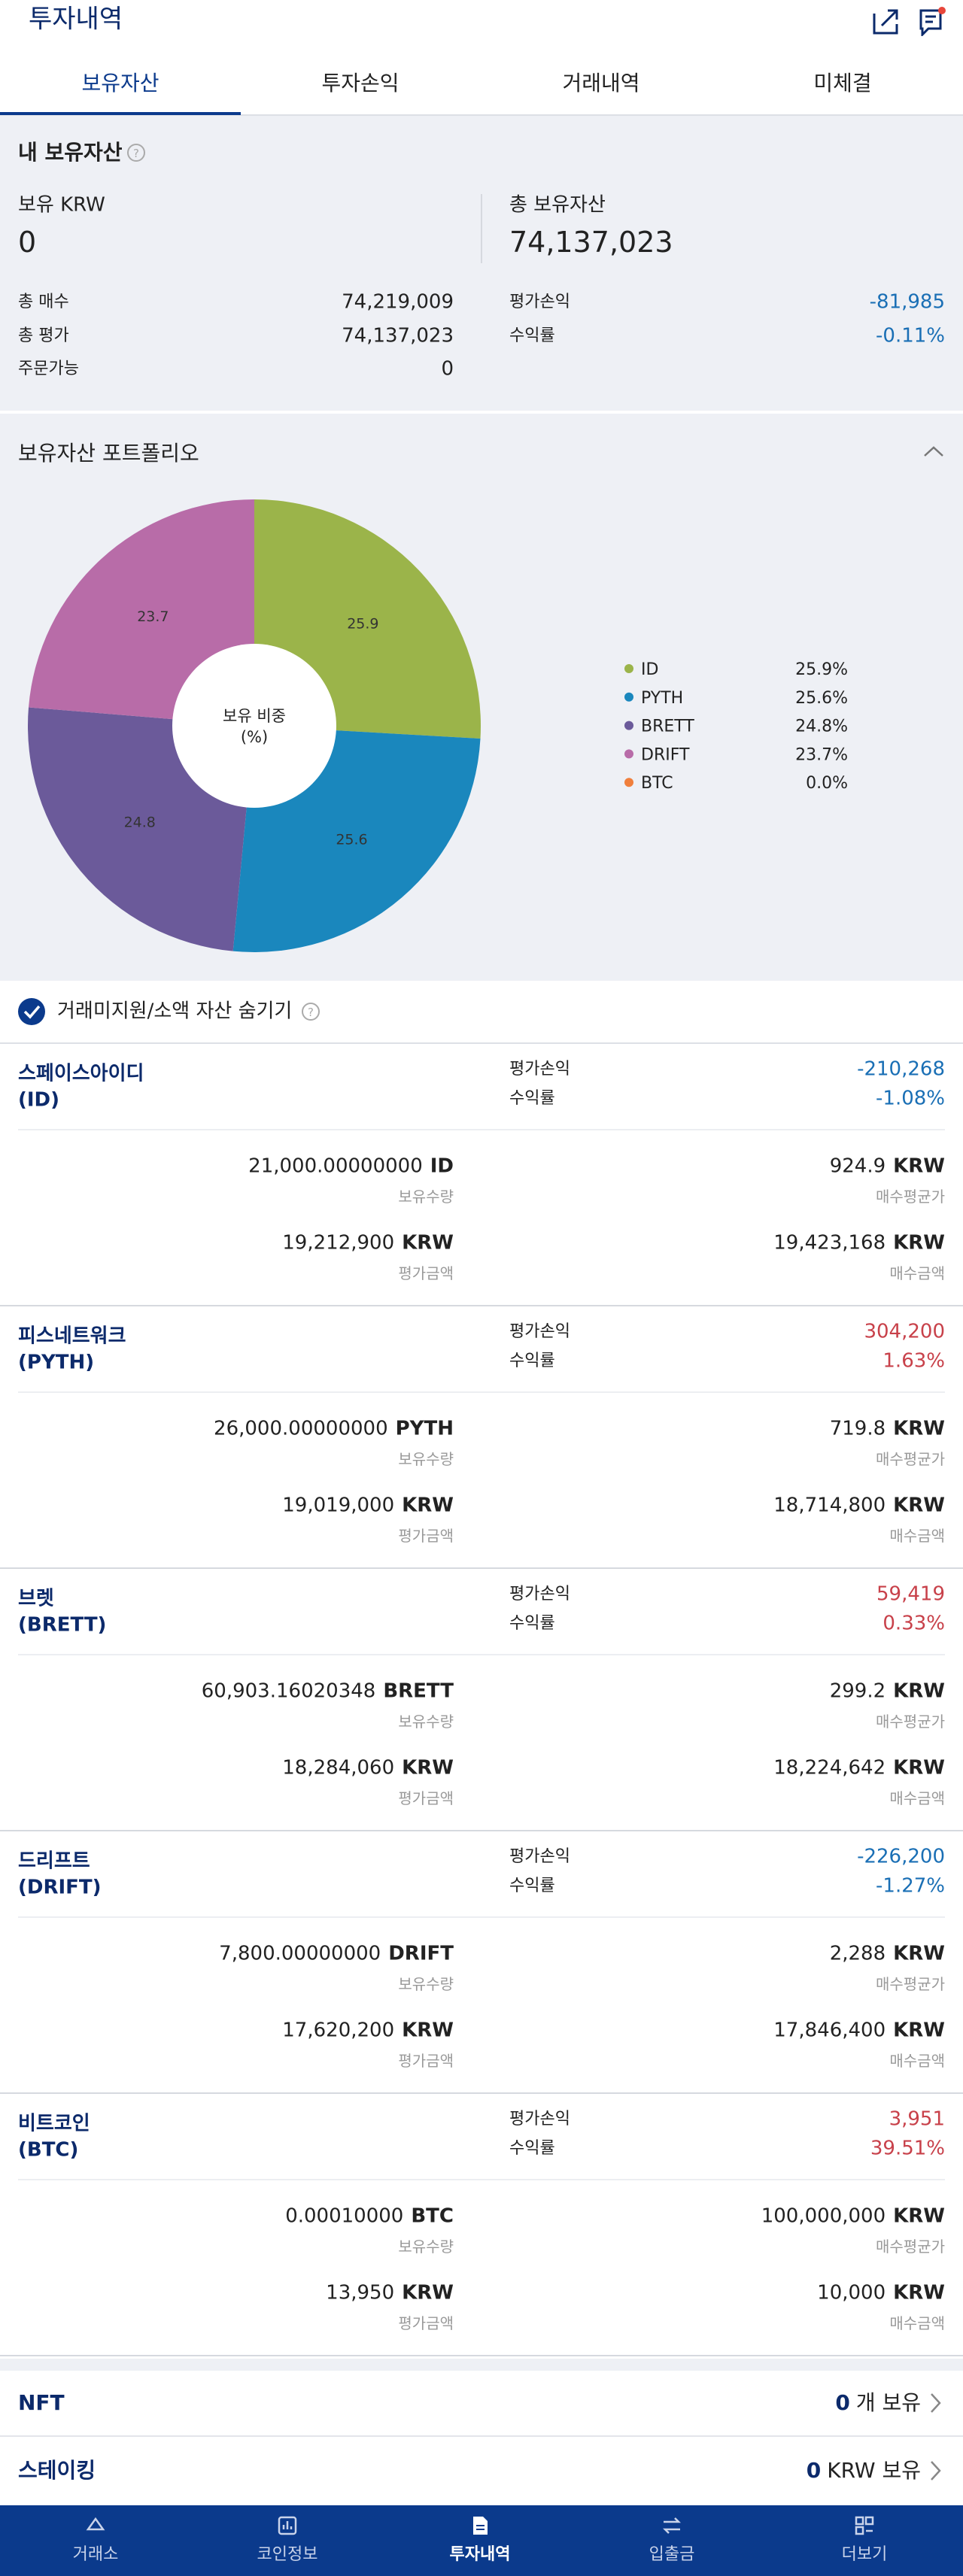 Image resolution: width=963 pixels, height=2576 pixels. What do you see at coordinates (300, 1953) in the screenshot?
I see `qty: 7,800.00000000` at bounding box center [300, 1953].